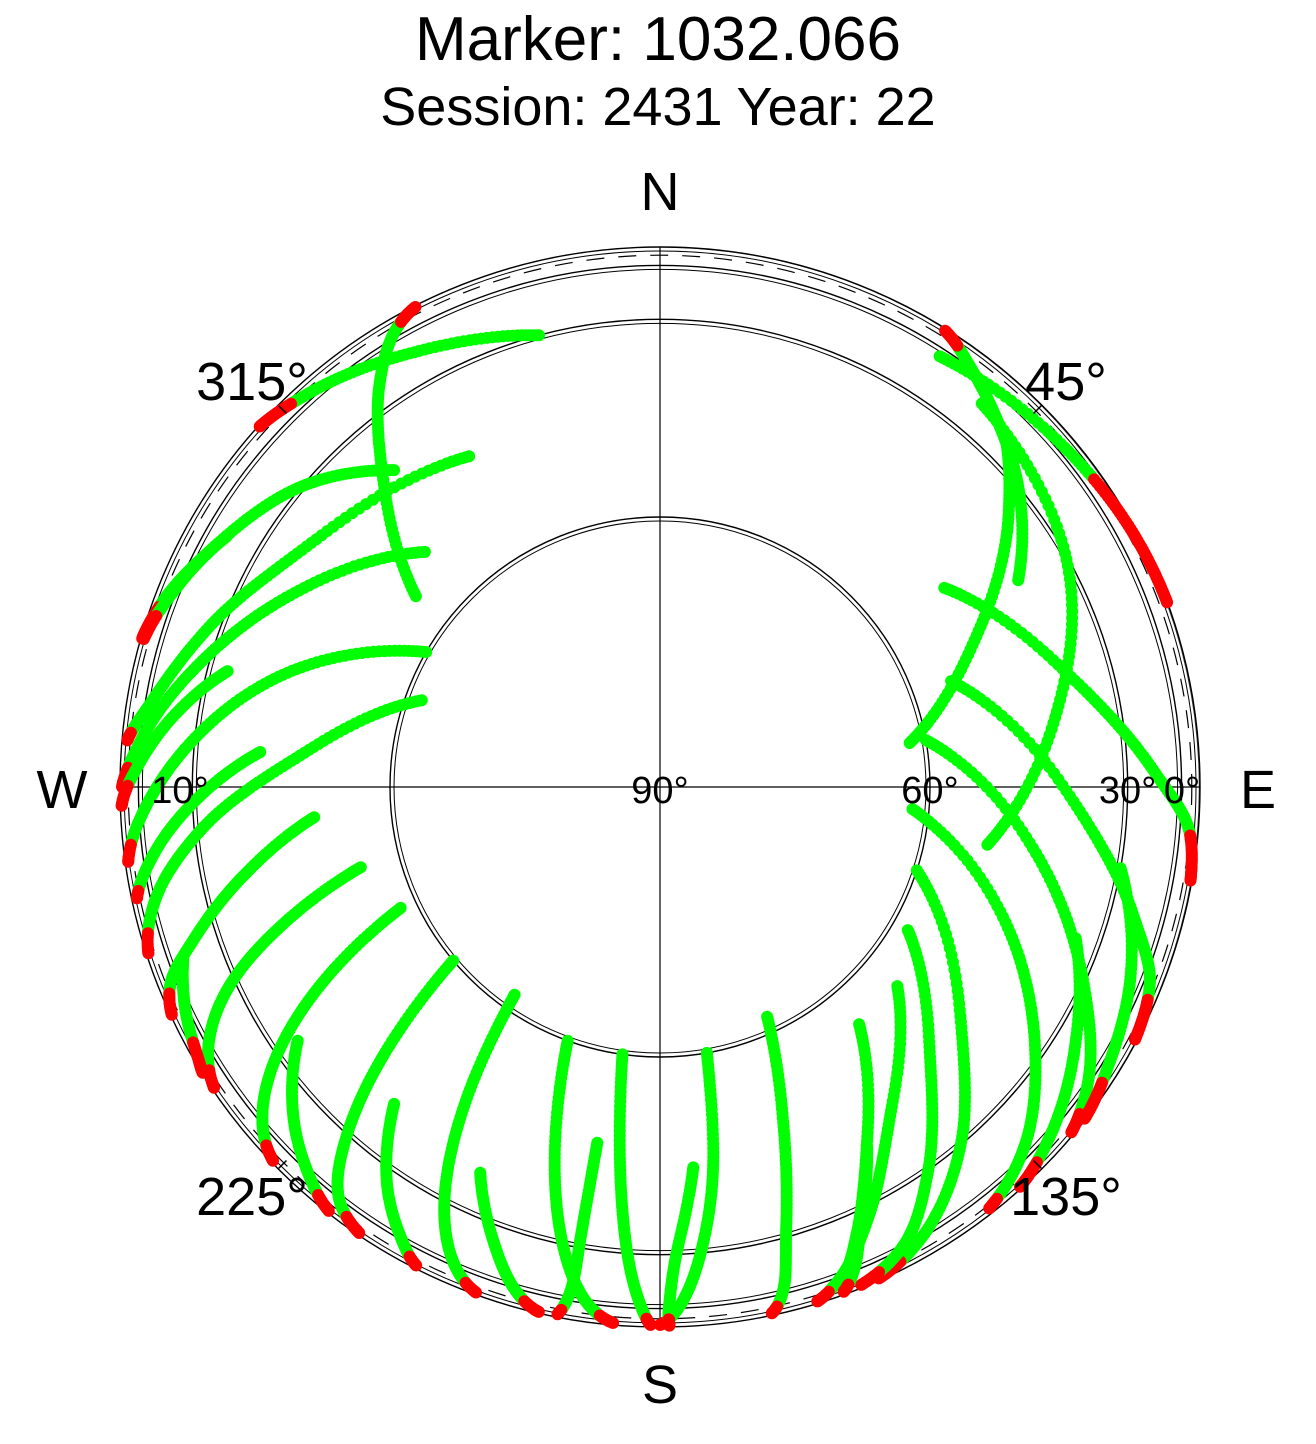 The height and width of the screenshot is (1444, 1316). Describe the element at coordinates (660, 1385) in the screenshot. I see `compass-south: S` at that location.